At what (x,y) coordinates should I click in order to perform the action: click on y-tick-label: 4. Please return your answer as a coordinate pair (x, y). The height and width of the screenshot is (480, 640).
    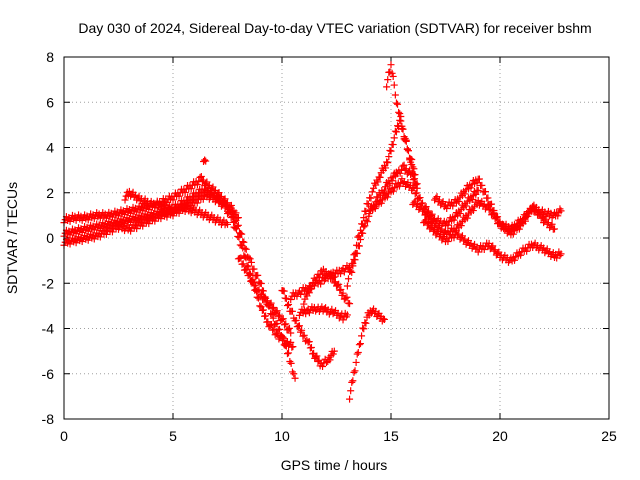
    Looking at the image, I should click on (50, 148).